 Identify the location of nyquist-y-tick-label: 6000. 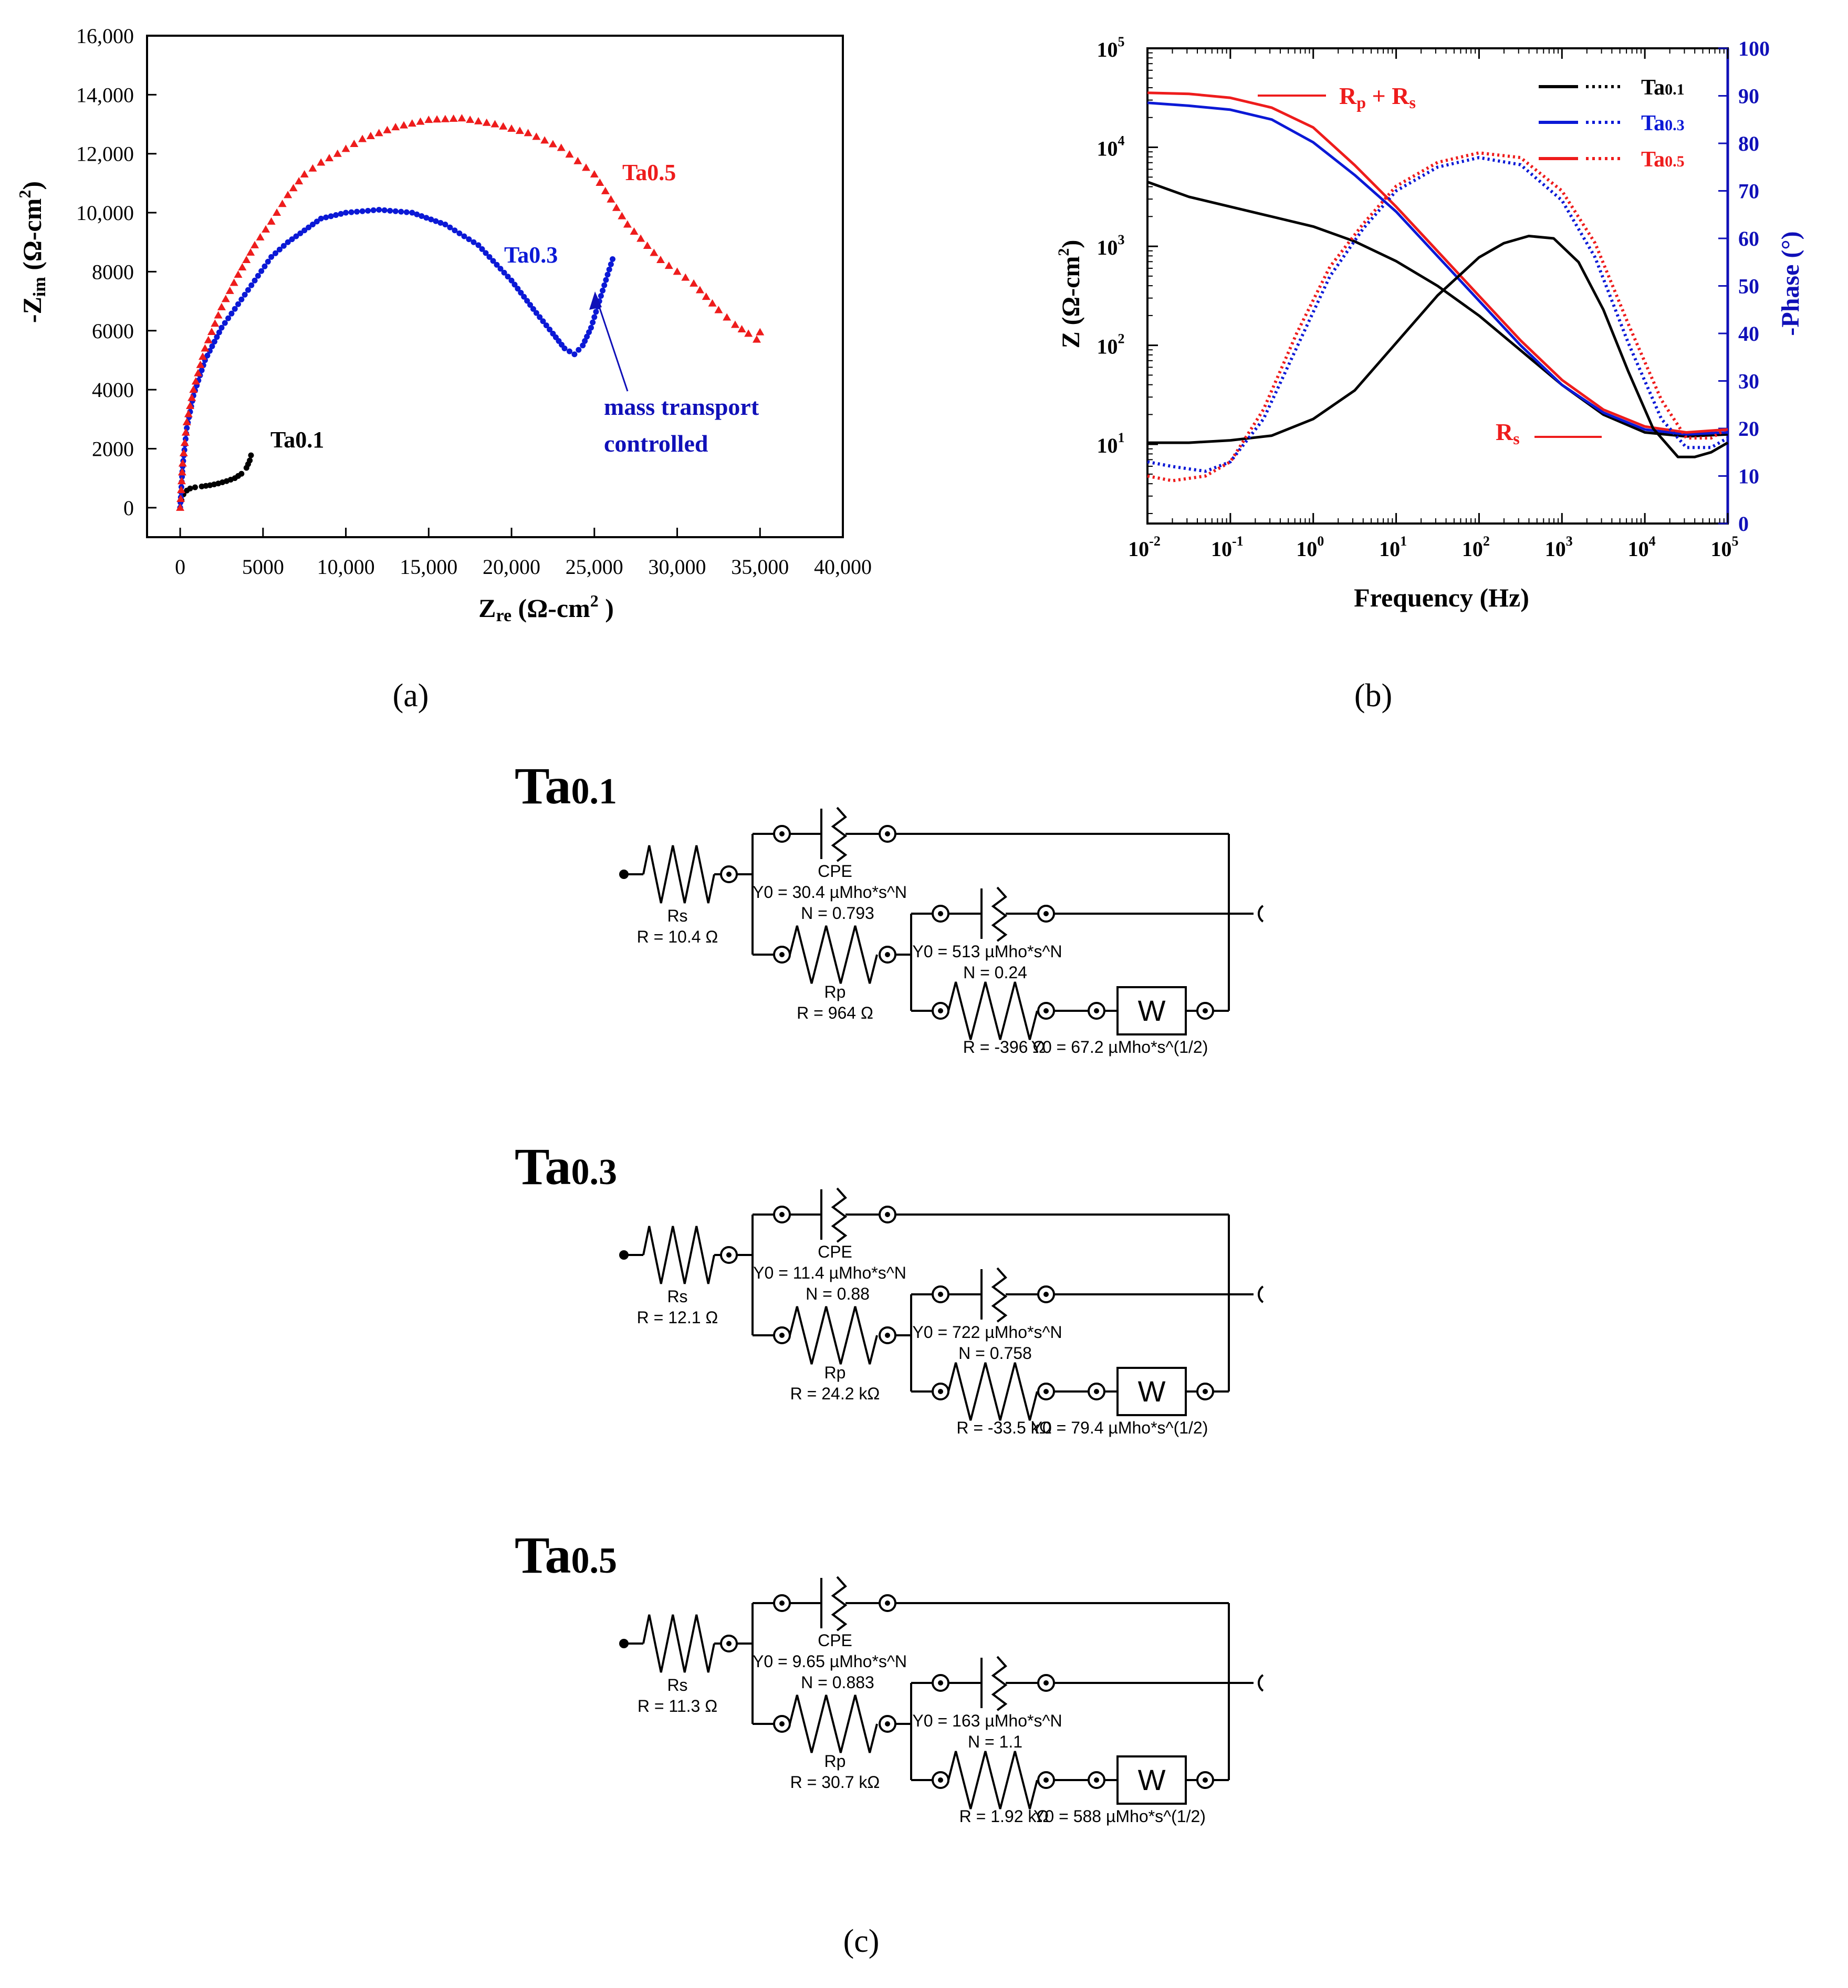
(113, 331).